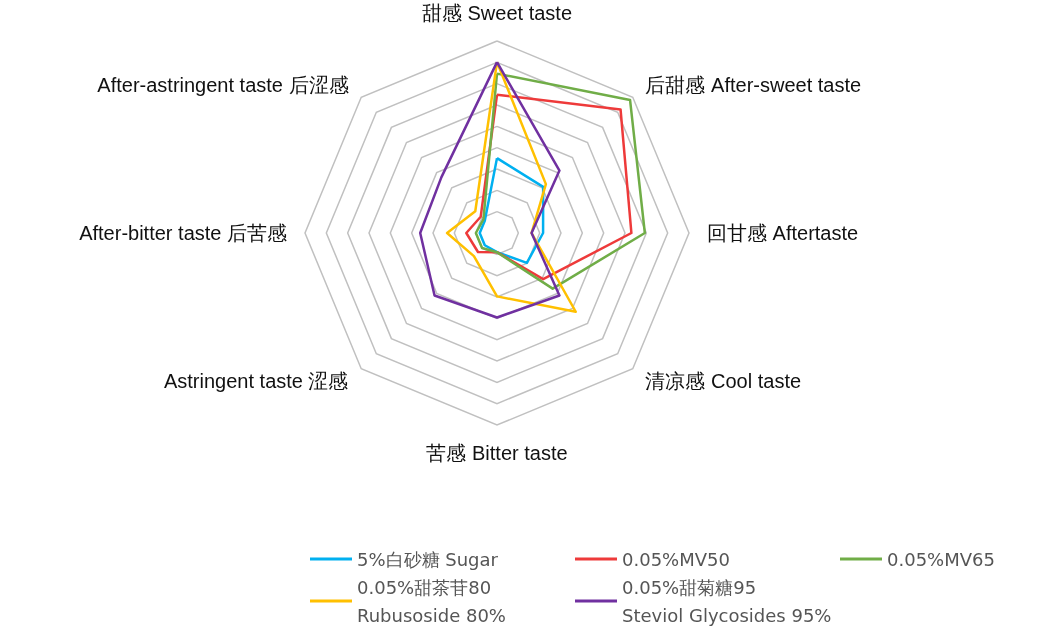 Image resolution: width=1056 pixels, height=627 pixels. What do you see at coordinates (676, 559) in the screenshot?
I see `legend-label: 0.05%MV50` at bounding box center [676, 559].